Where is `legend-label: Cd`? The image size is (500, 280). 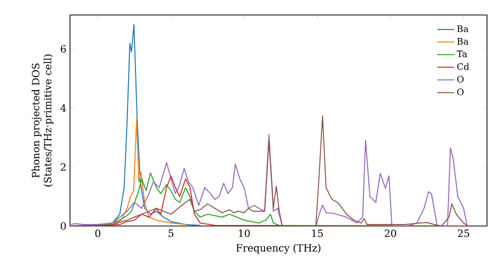
legend-label: Cd is located at coordinates (463, 66).